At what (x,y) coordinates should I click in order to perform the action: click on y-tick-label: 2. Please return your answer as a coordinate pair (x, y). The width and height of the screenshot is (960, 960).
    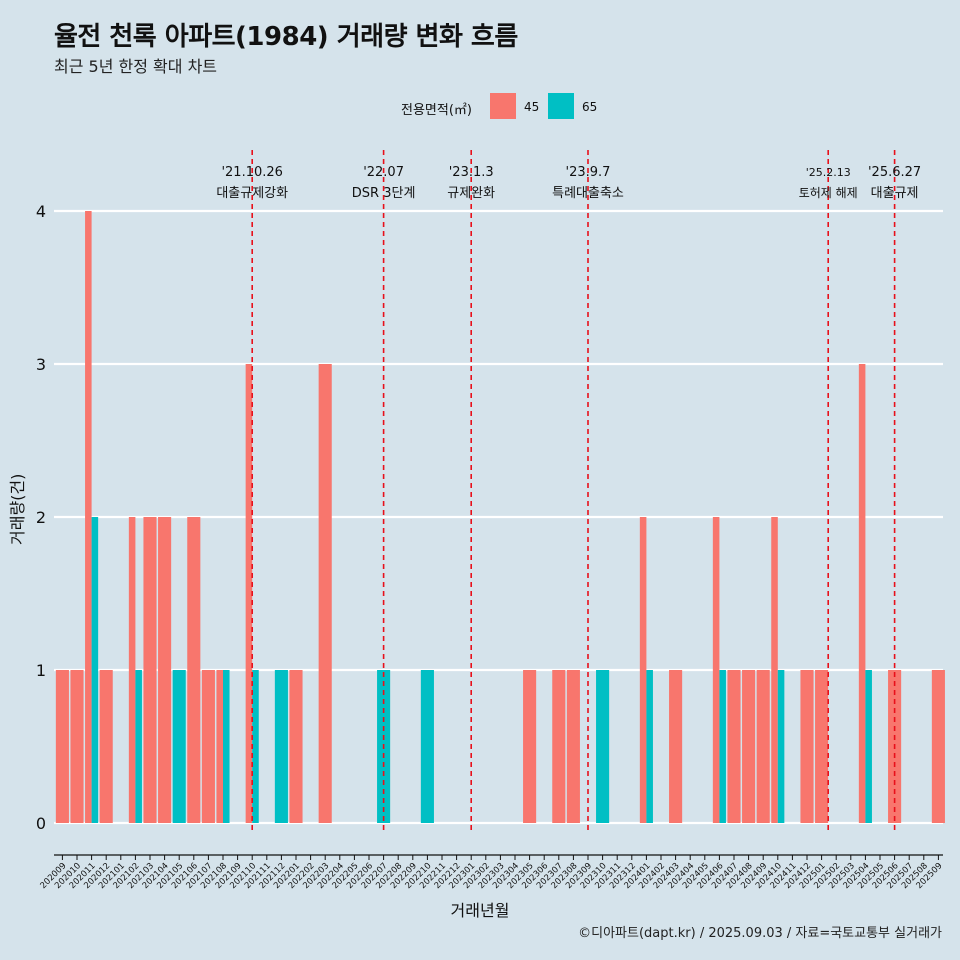
    Looking at the image, I should click on (41, 517).